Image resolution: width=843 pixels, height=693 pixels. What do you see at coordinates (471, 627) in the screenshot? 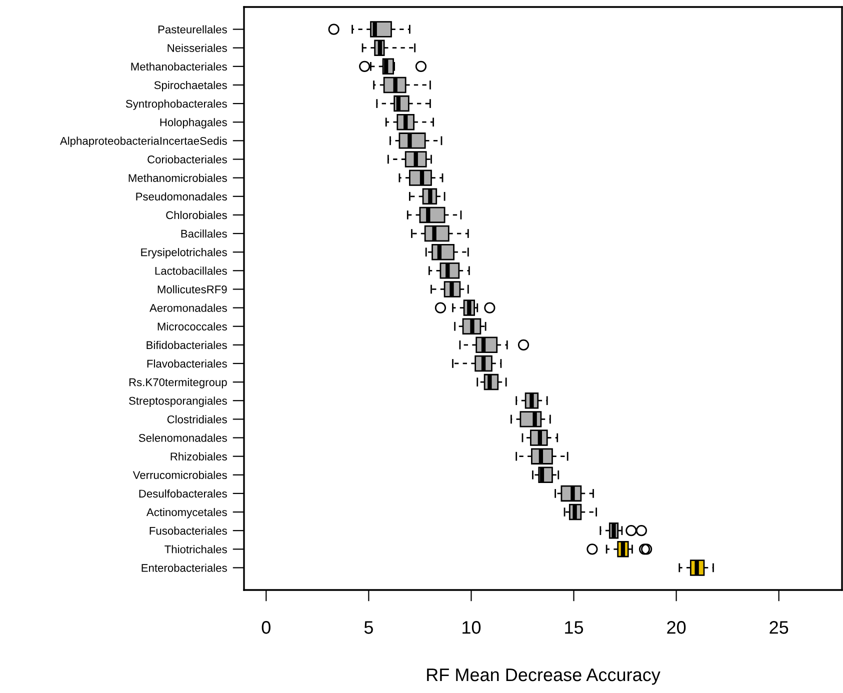
I see `x-tick-label: 10` at bounding box center [471, 627].